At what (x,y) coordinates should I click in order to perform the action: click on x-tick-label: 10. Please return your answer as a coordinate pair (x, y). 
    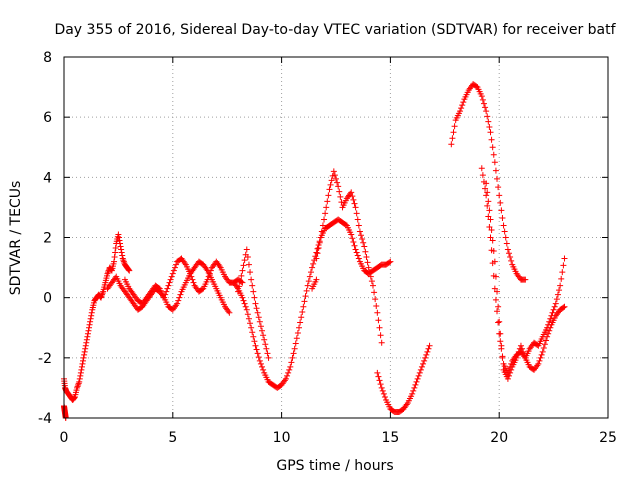
    Looking at the image, I should click on (282, 438).